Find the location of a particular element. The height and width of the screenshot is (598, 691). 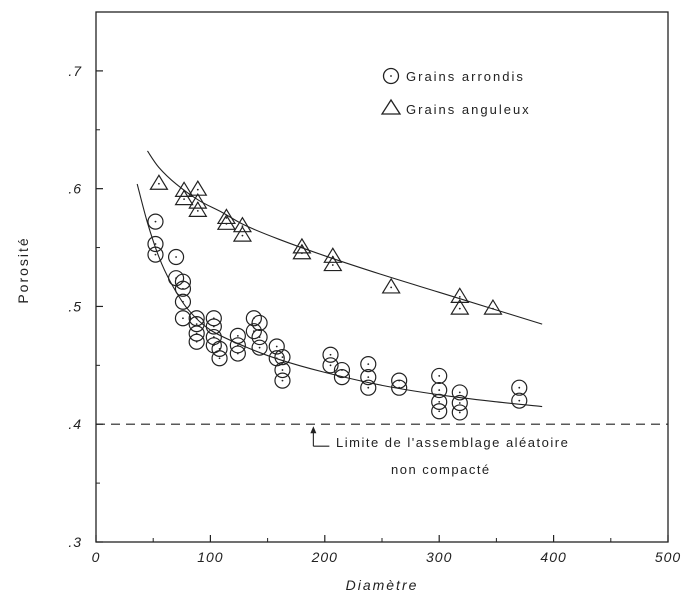

x-axis-title: Diamètre is located at coordinates (382, 585).